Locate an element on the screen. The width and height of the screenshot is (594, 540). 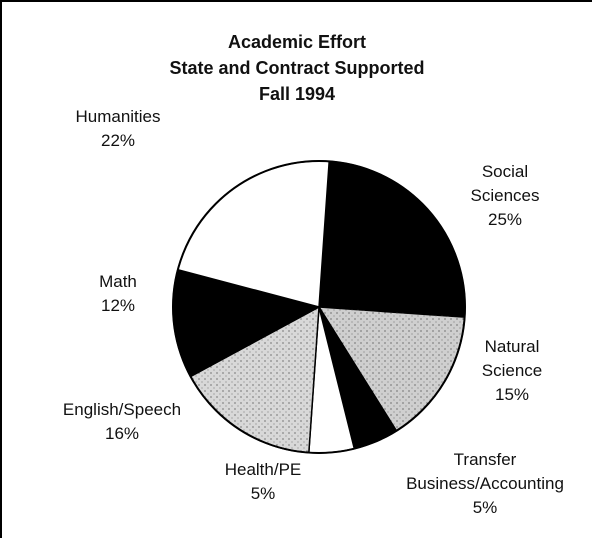
slice-label: Humanities 22% is located at coordinates (118, 129).